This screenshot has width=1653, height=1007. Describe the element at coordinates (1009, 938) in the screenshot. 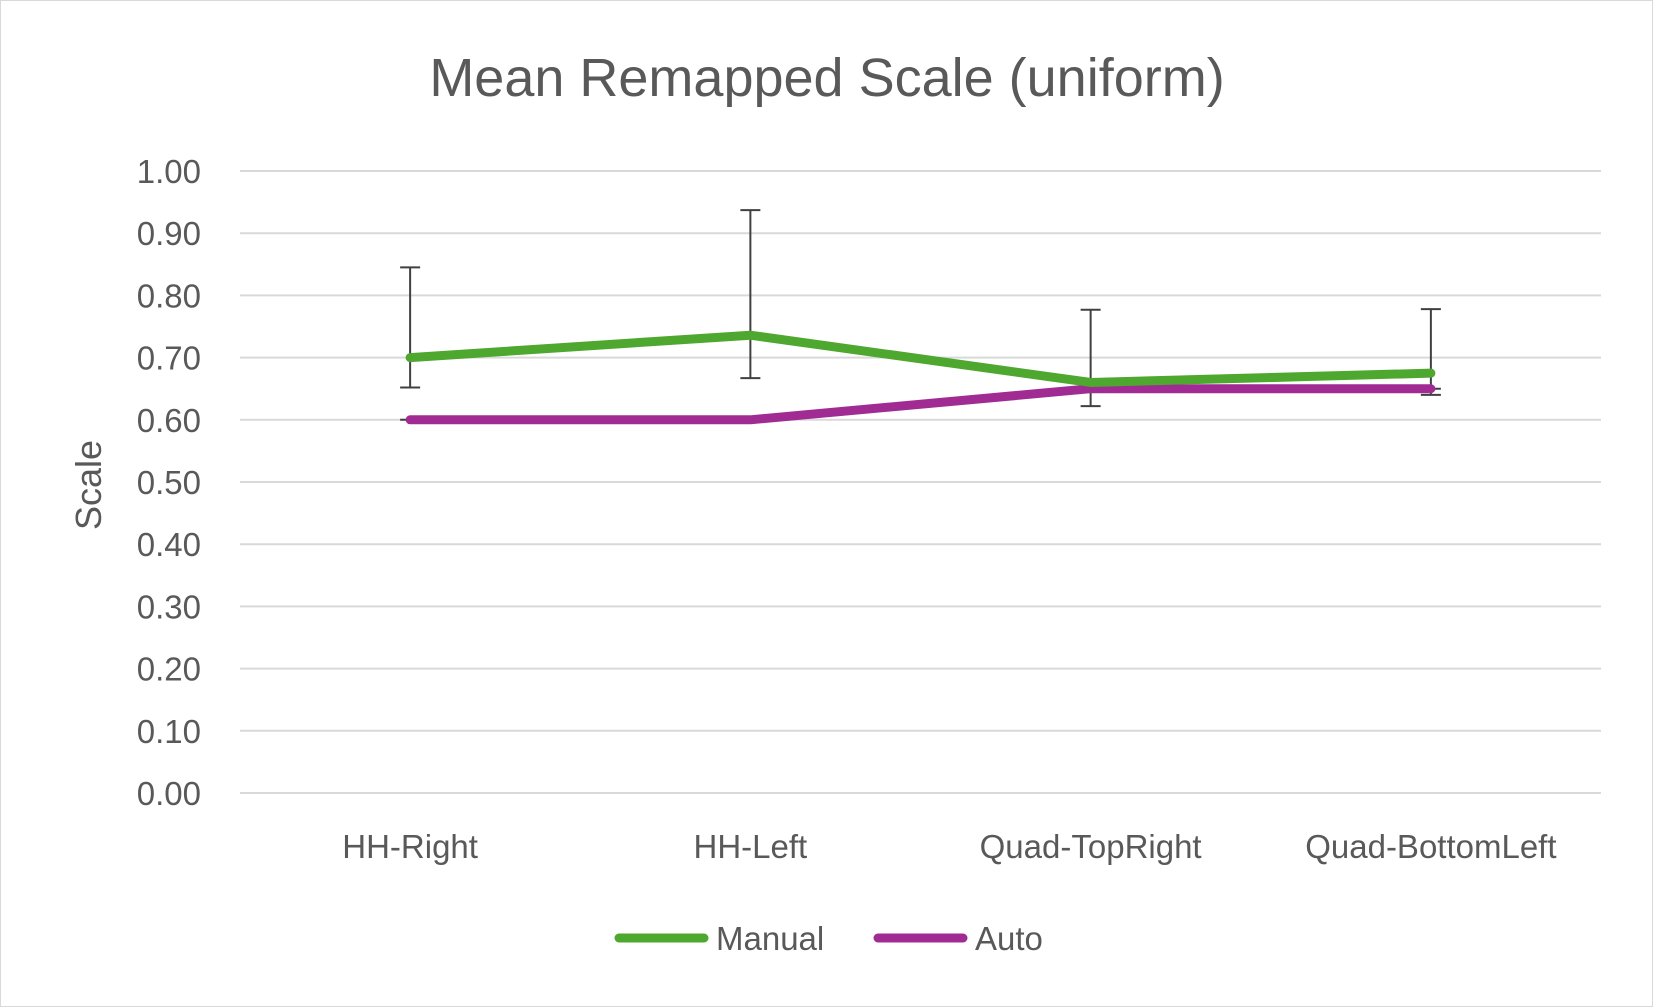

I see `legend-label-auto: Auto` at that location.